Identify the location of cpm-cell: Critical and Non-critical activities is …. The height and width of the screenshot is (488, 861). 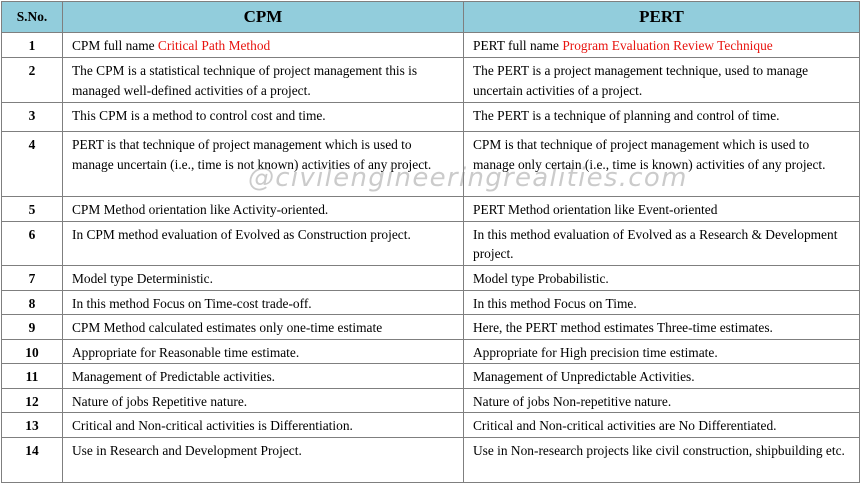
(263, 425).